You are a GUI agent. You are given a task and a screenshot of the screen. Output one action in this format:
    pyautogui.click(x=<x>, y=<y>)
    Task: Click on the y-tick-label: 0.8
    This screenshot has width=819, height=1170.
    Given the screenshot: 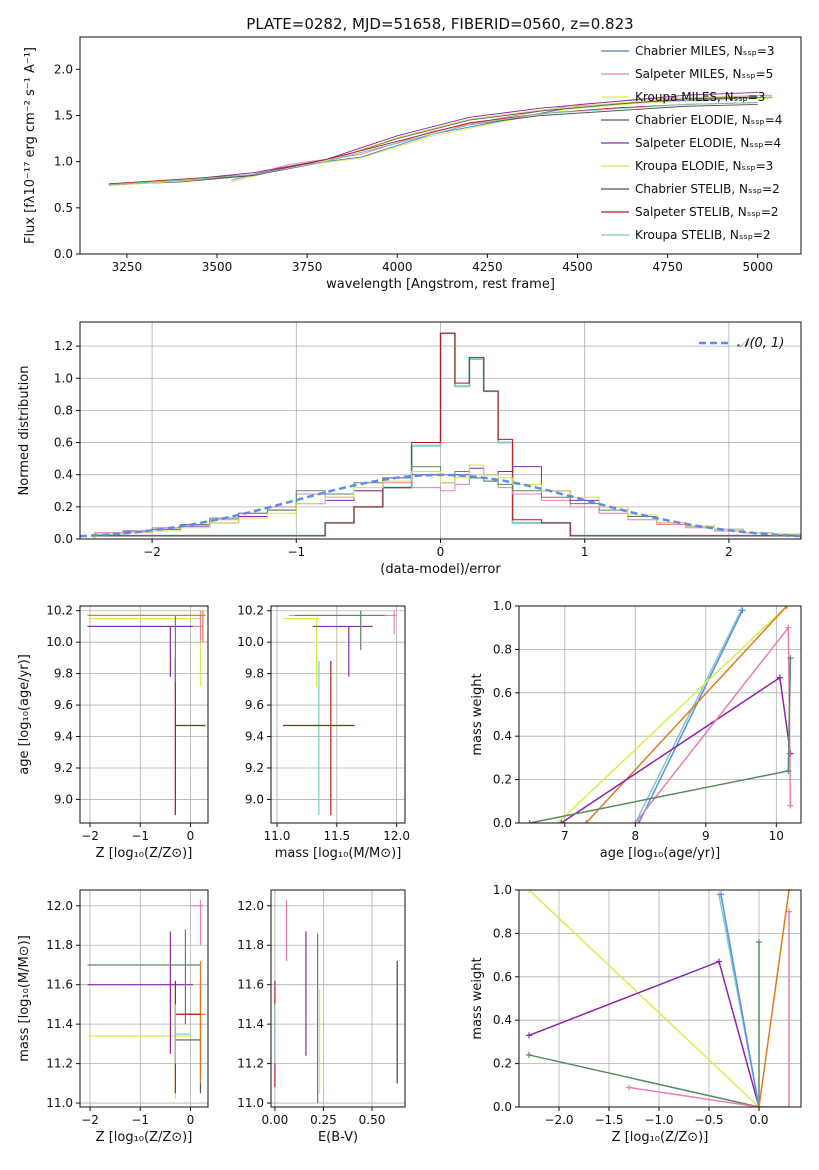 What is the action you would take?
    pyautogui.click(x=63, y=410)
    